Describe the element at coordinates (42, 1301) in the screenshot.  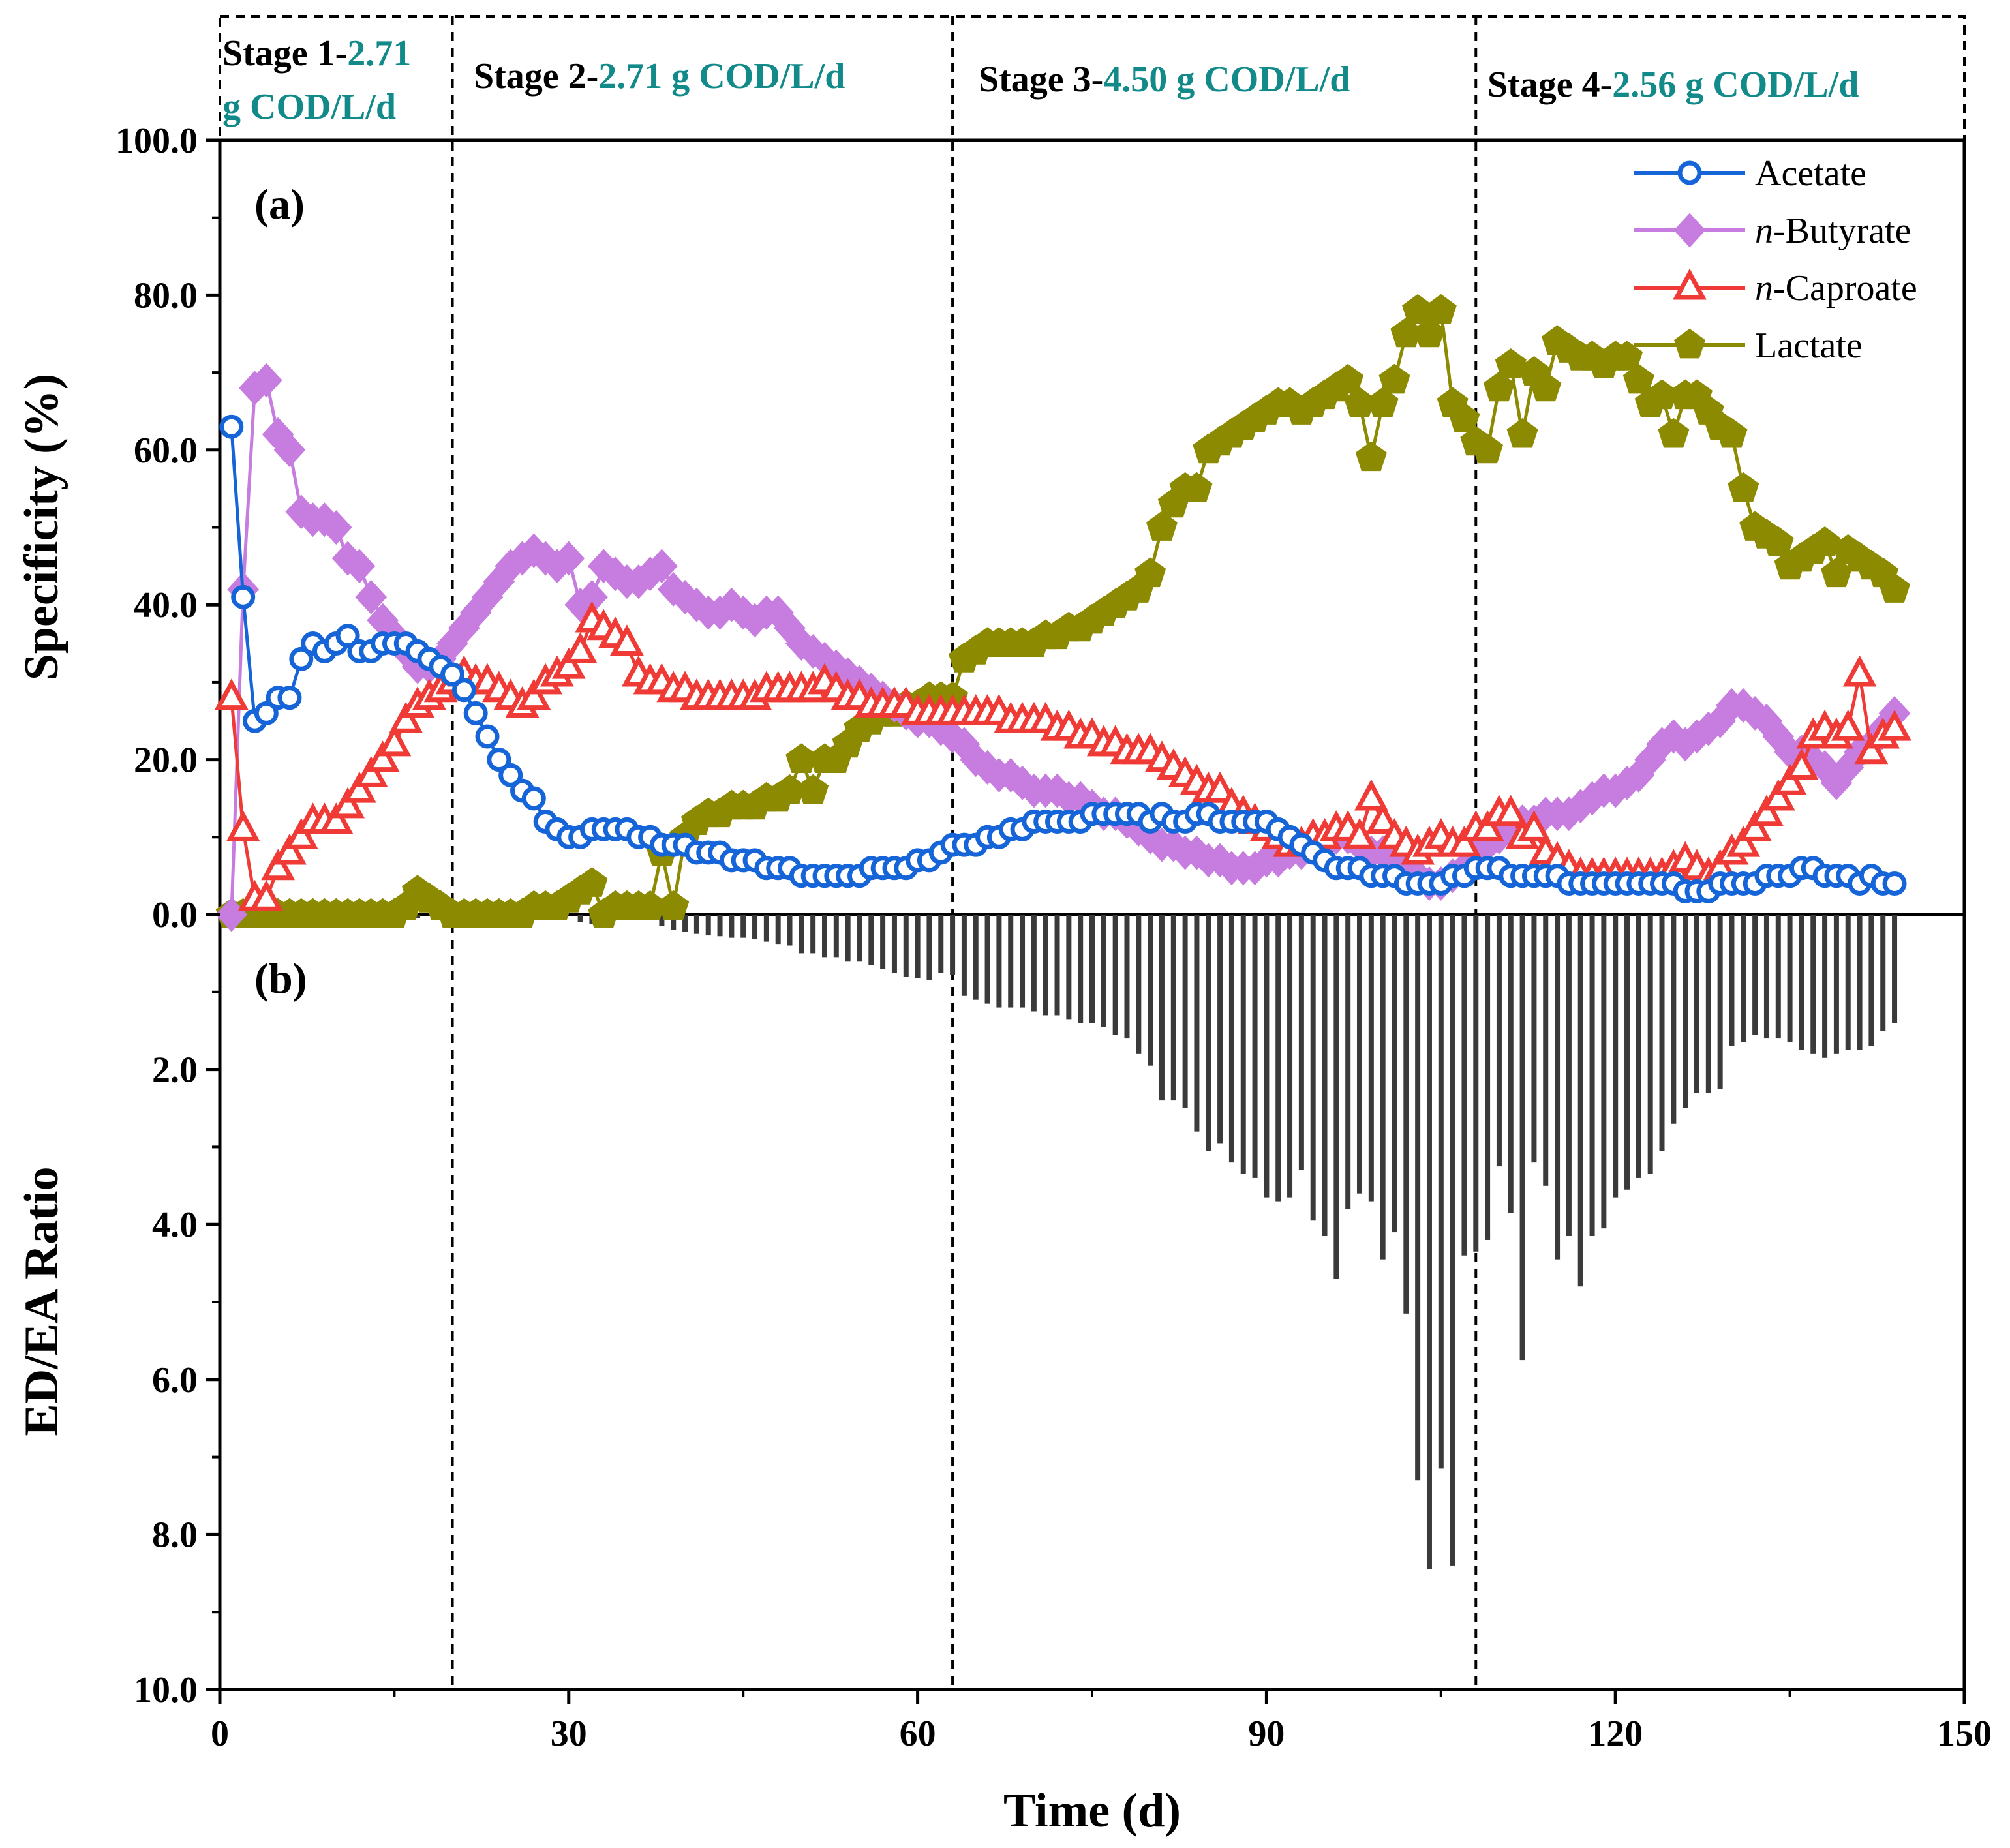
I see `y-axis-title-ed-ea: ED/EA Ratio` at that location.